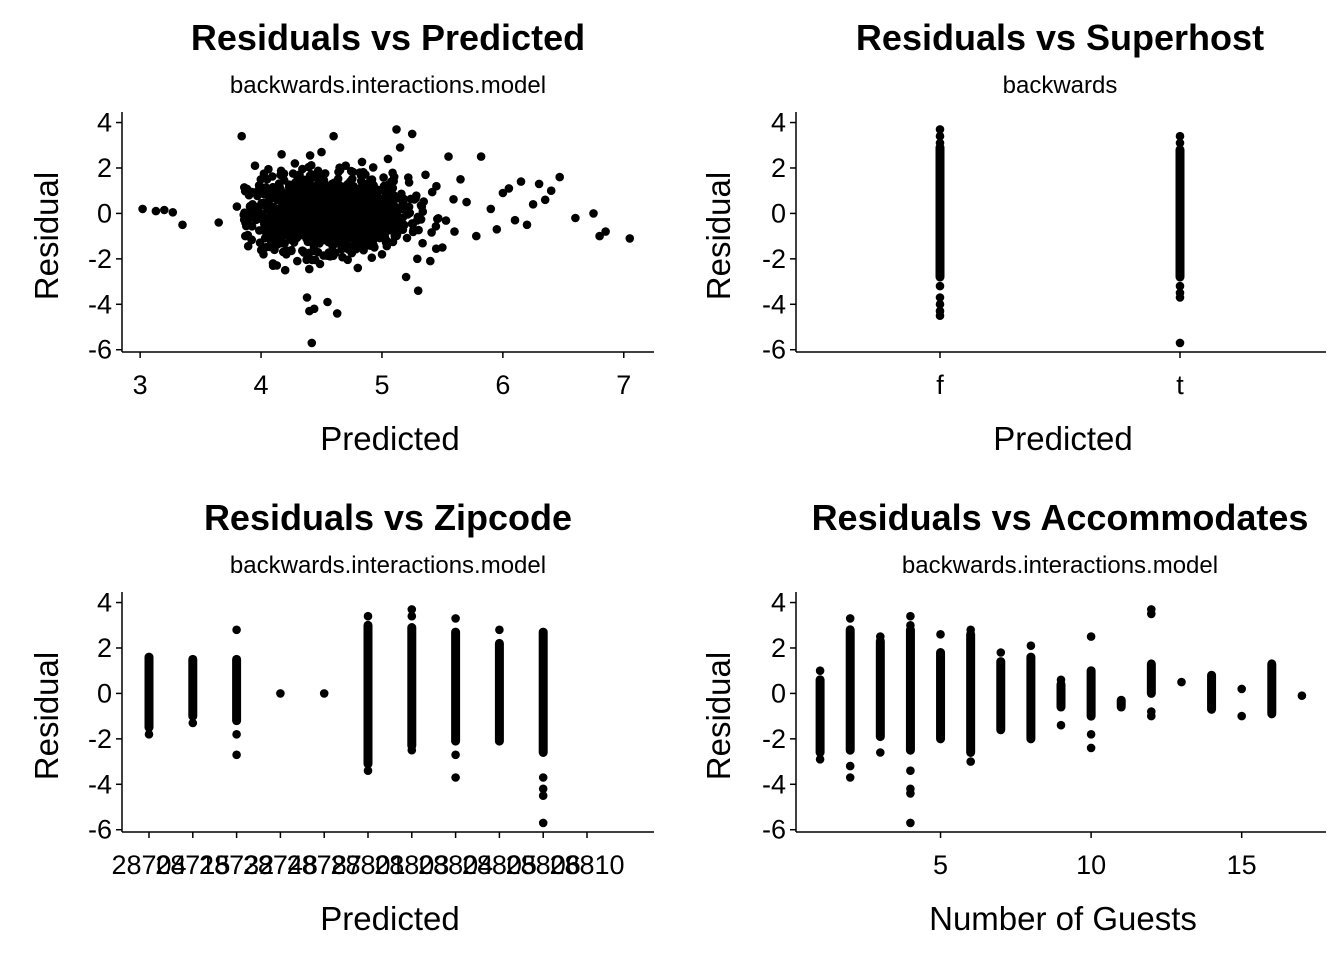 This screenshot has width=1344, height=960. Describe the element at coordinates (236, 865) in the screenshot. I see `x-tick-label: 28732` at that location.